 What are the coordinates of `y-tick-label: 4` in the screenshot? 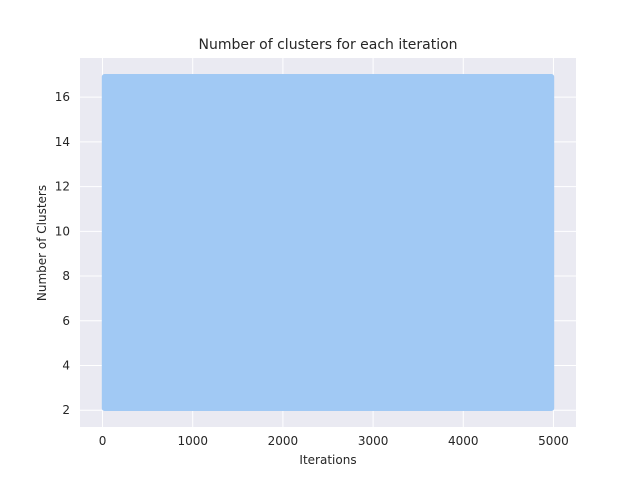 It's located at (66, 366).